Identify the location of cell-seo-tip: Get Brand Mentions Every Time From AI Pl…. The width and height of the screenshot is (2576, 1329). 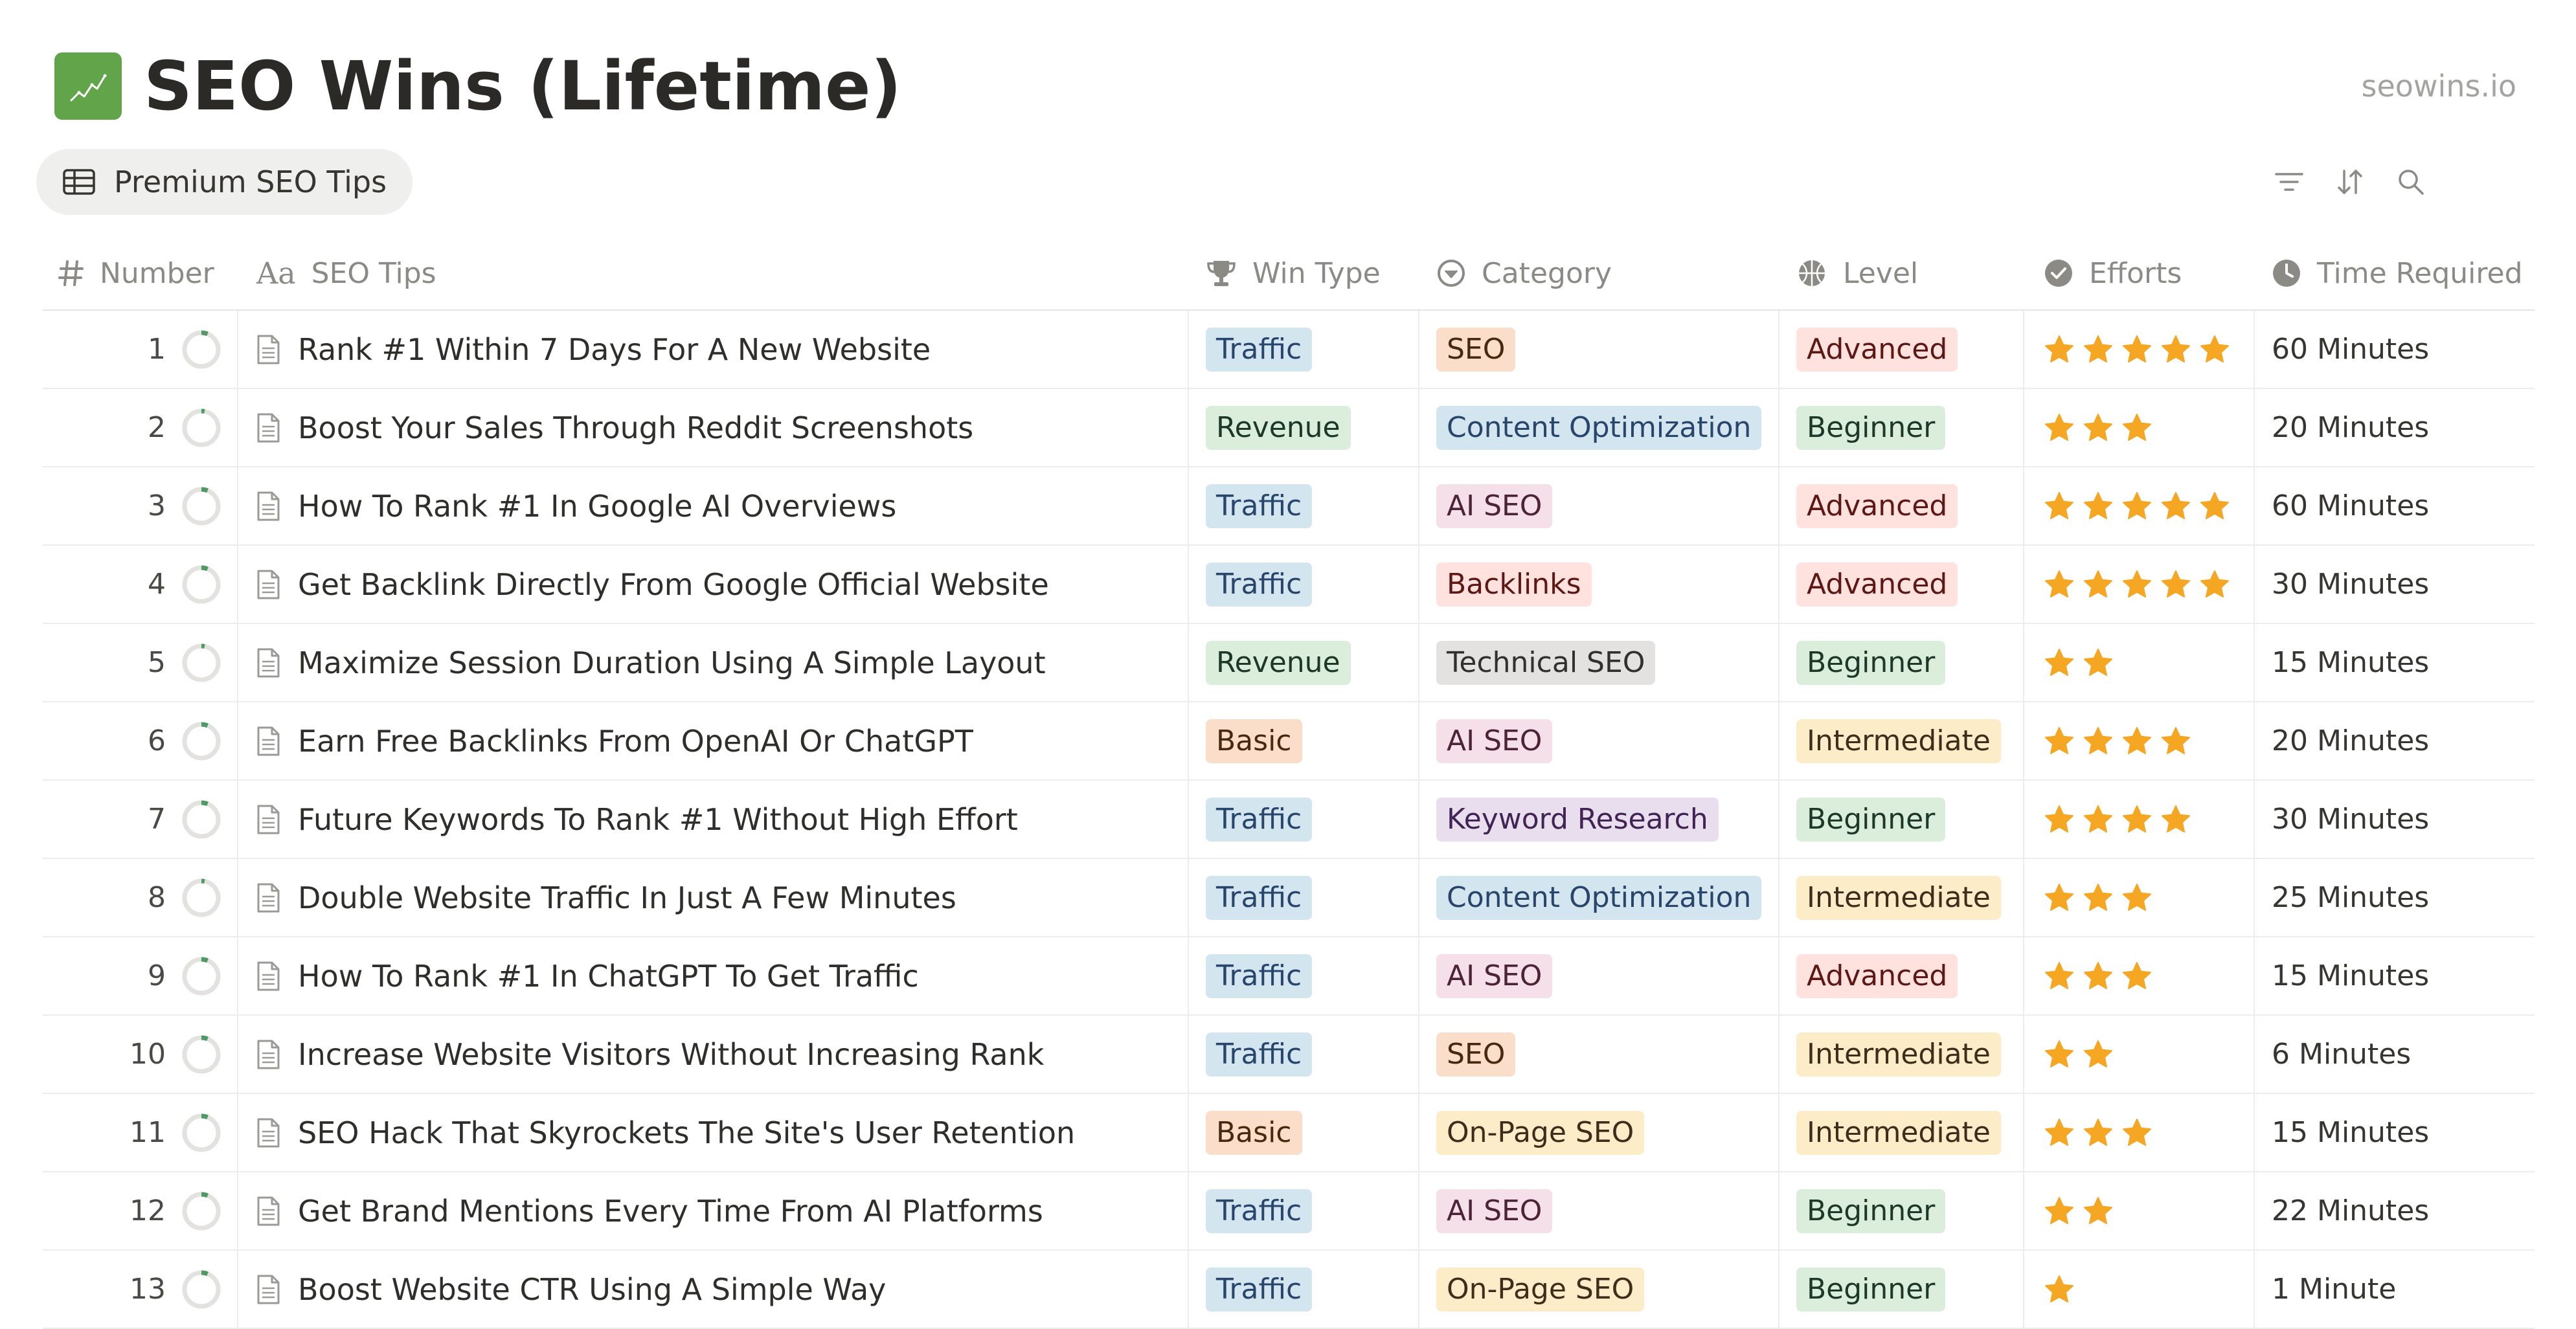
(714, 1210).